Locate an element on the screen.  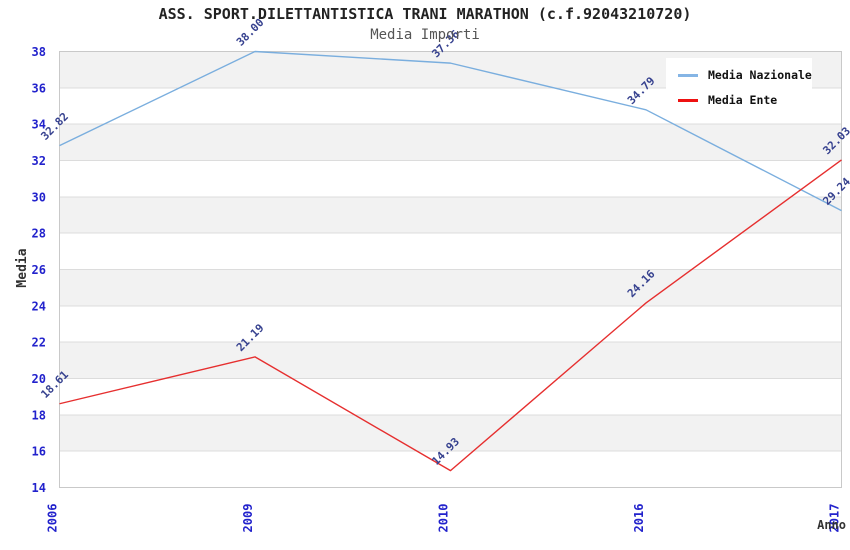
y-tick-label: 20 is located at coordinates (39, 379).